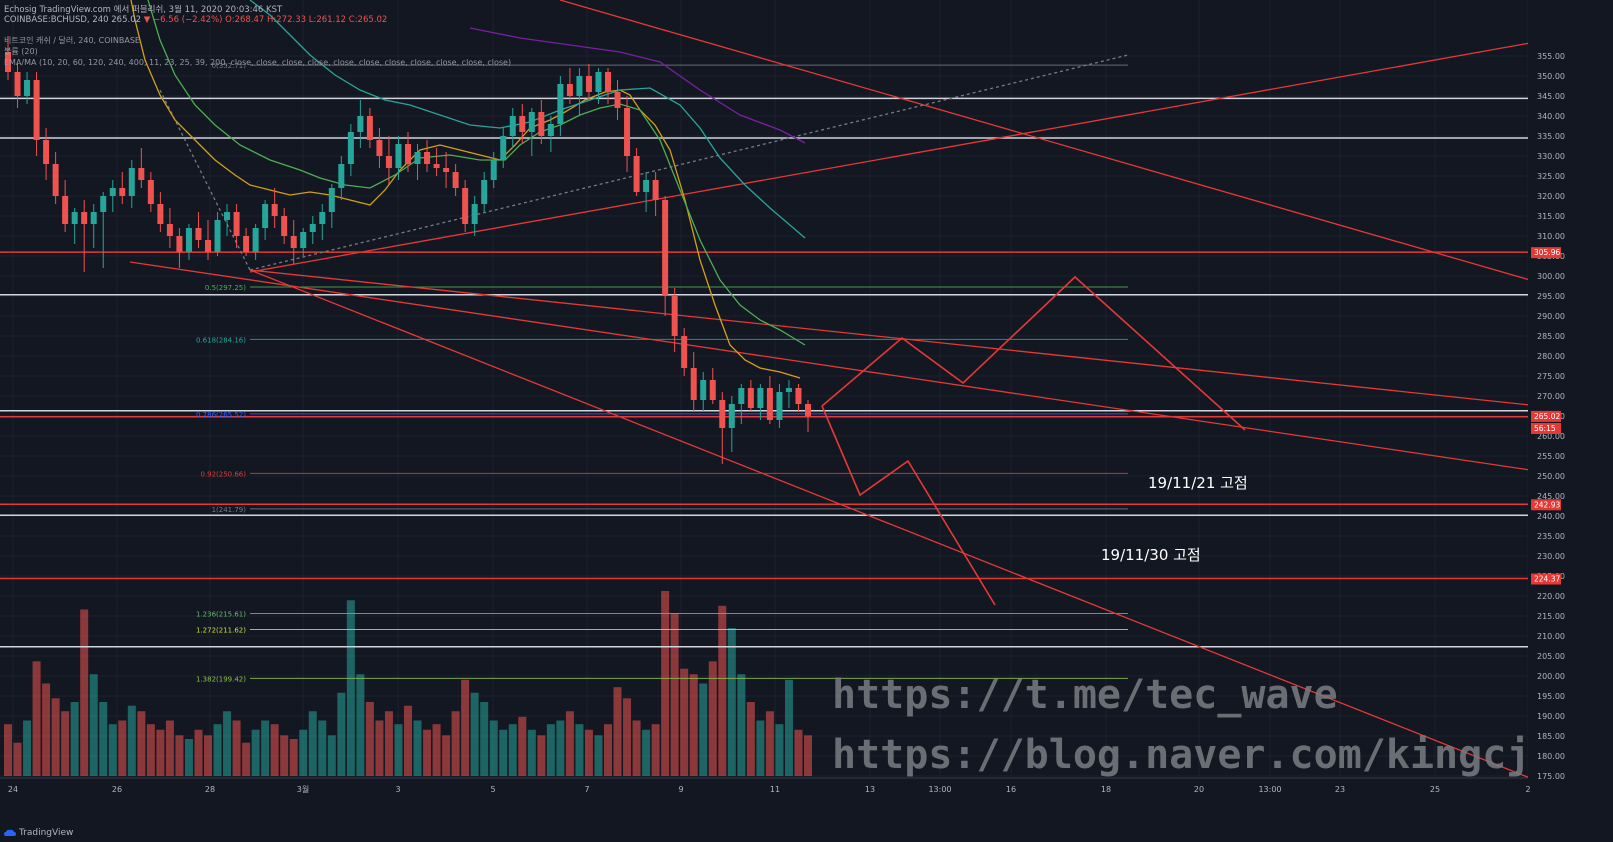  What do you see at coordinates (10, 832) in the screenshot?
I see `cloud-icon` at bounding box center [10, 832].